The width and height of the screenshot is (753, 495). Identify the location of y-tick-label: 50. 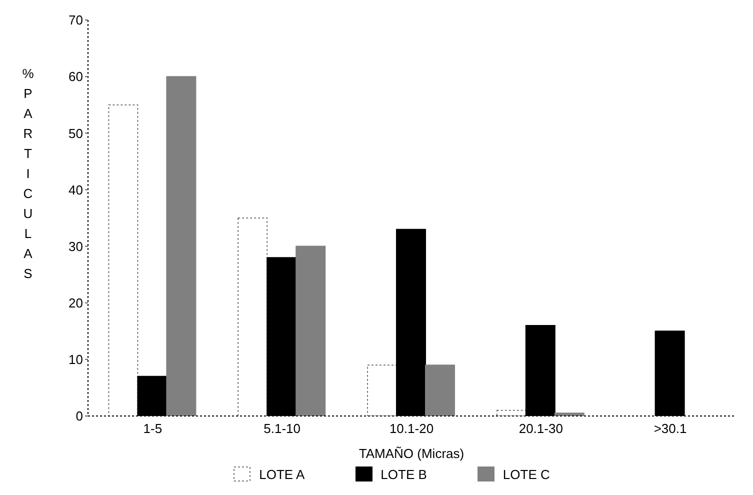
(75, 133).